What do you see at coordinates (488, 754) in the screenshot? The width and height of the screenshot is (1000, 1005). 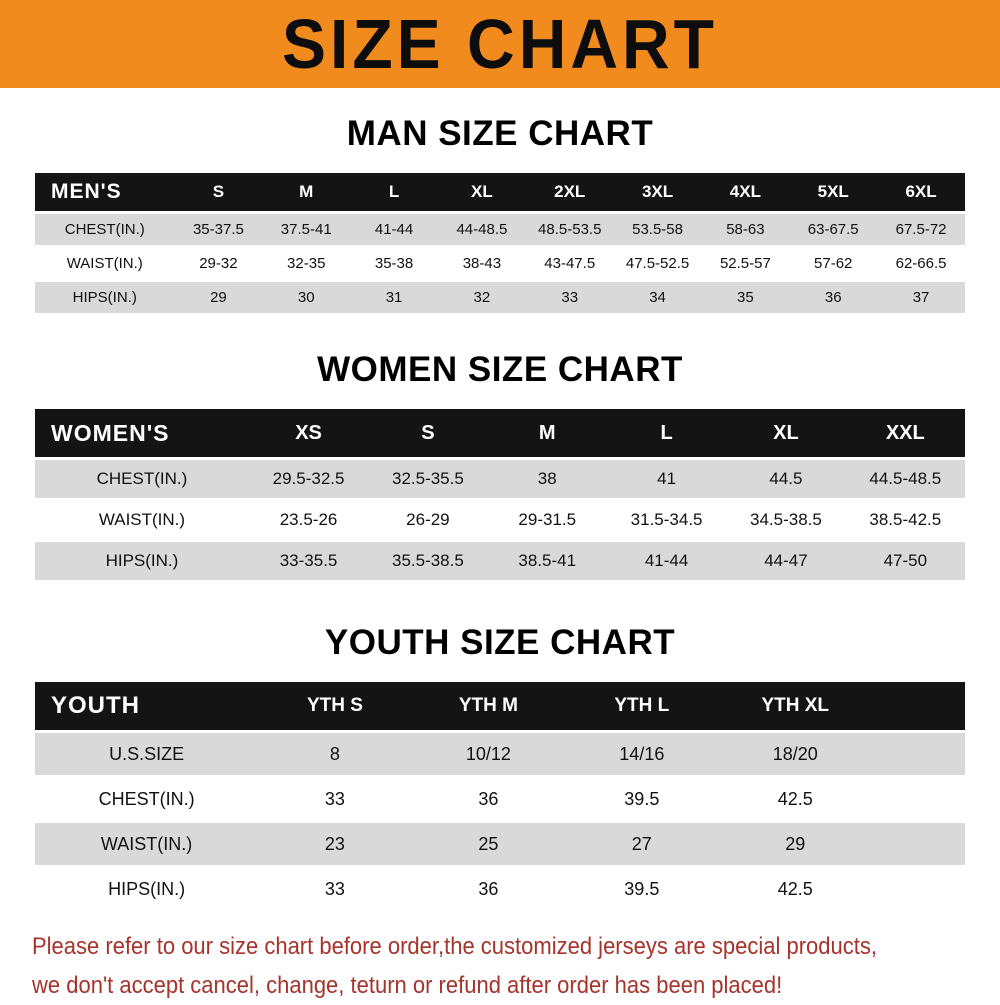 I see `size-value: 10/12` at bounding box center [488, 754].